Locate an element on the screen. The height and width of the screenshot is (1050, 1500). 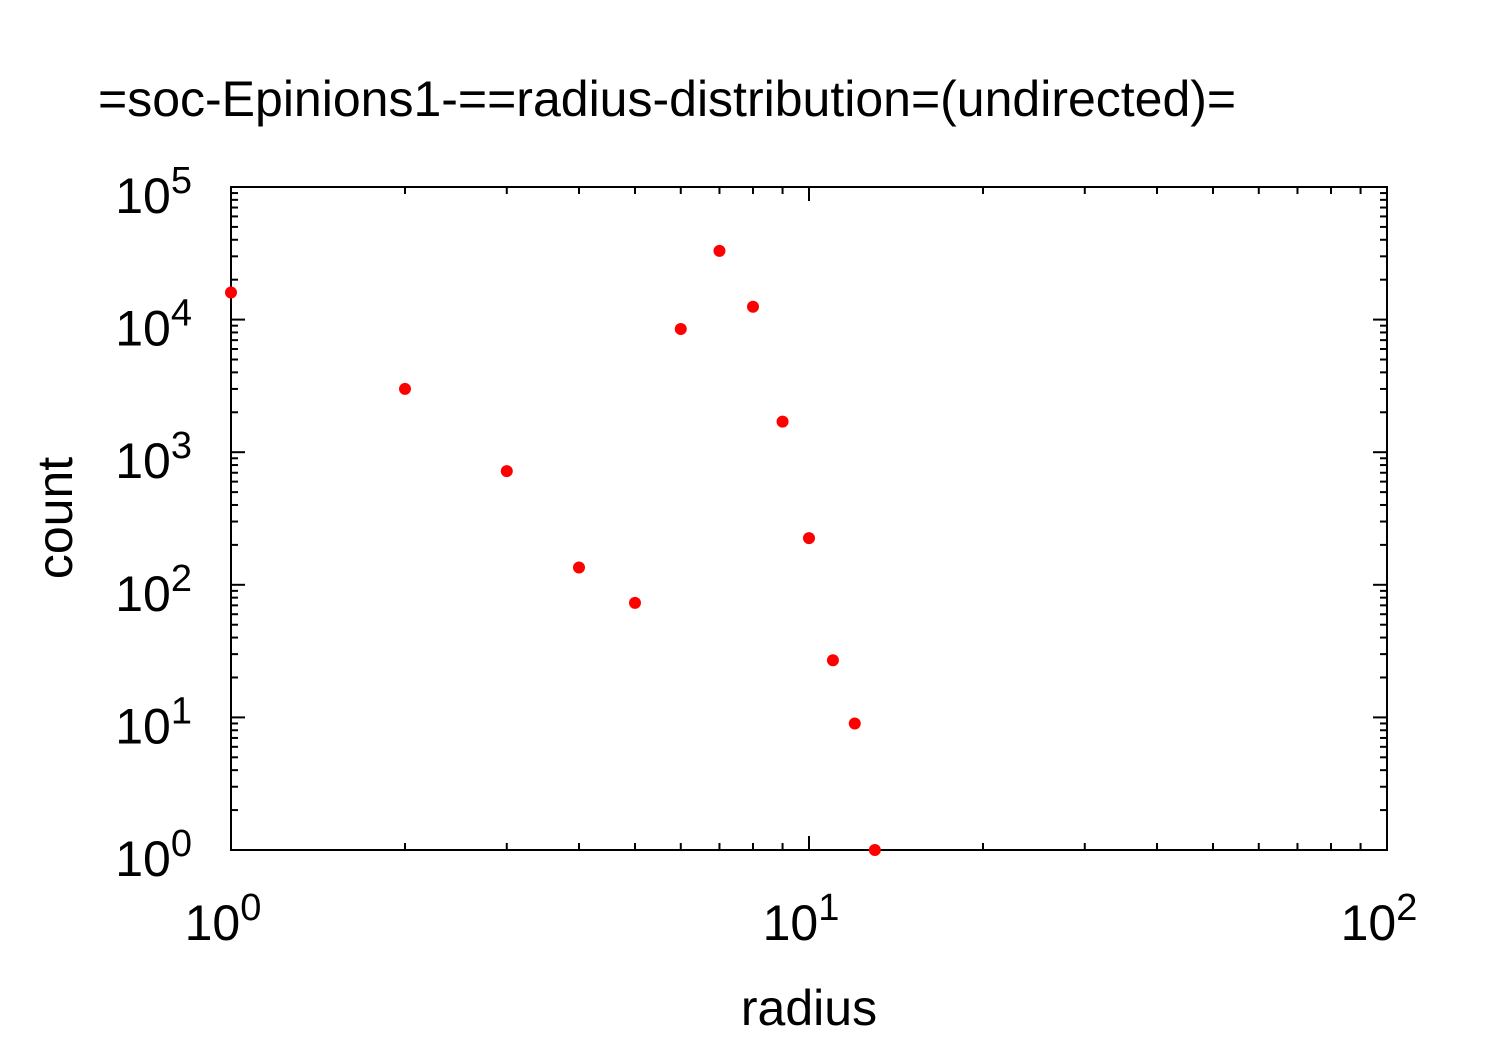
y-tick-label: 10³ is located at coordinates (153, 457).